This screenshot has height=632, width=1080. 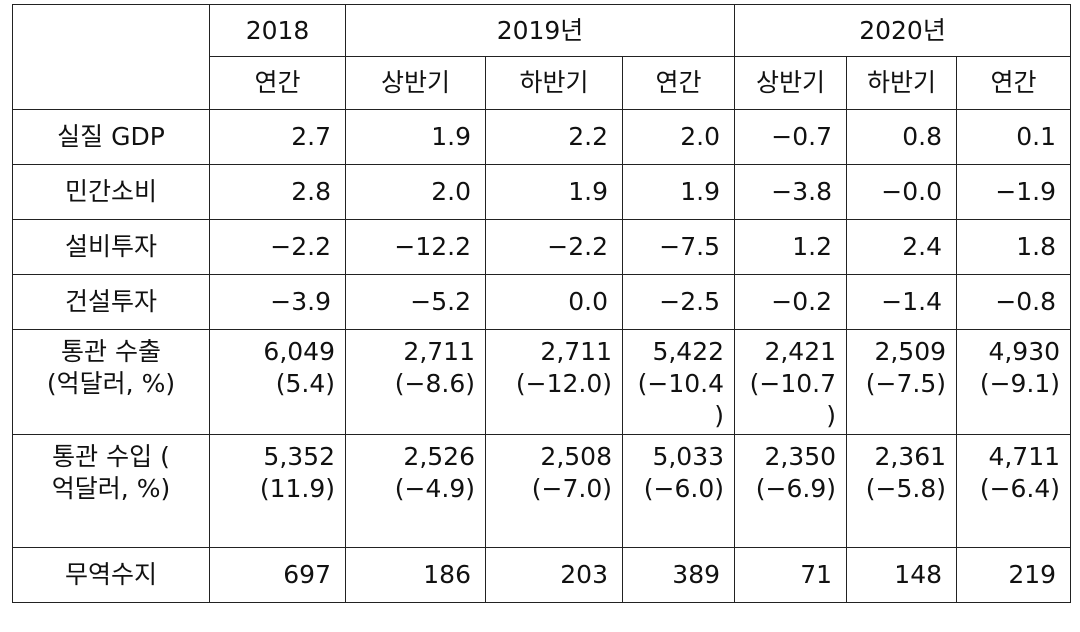 What do you see at coordinates (277, 247) in the screenshot?
I see `value-cell: −2.2` at bounding box center [277, 247].